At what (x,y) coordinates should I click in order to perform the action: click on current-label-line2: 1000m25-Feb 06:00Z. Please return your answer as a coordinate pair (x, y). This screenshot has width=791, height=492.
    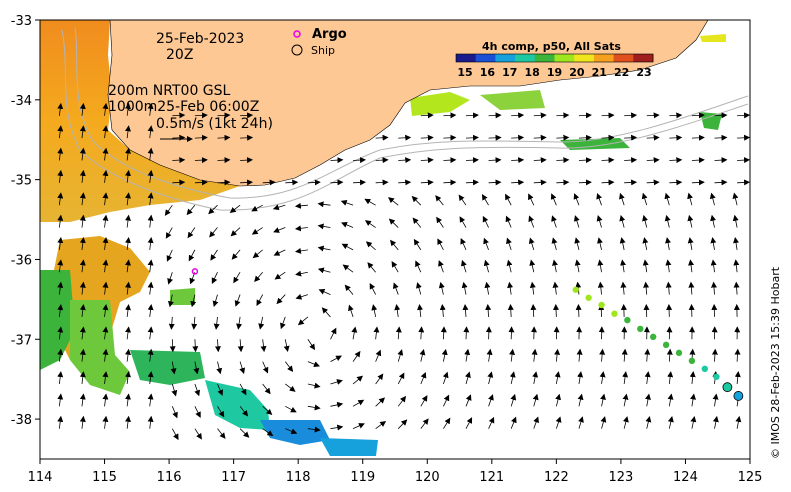
    Looking at the image, I should click on (183, 107).